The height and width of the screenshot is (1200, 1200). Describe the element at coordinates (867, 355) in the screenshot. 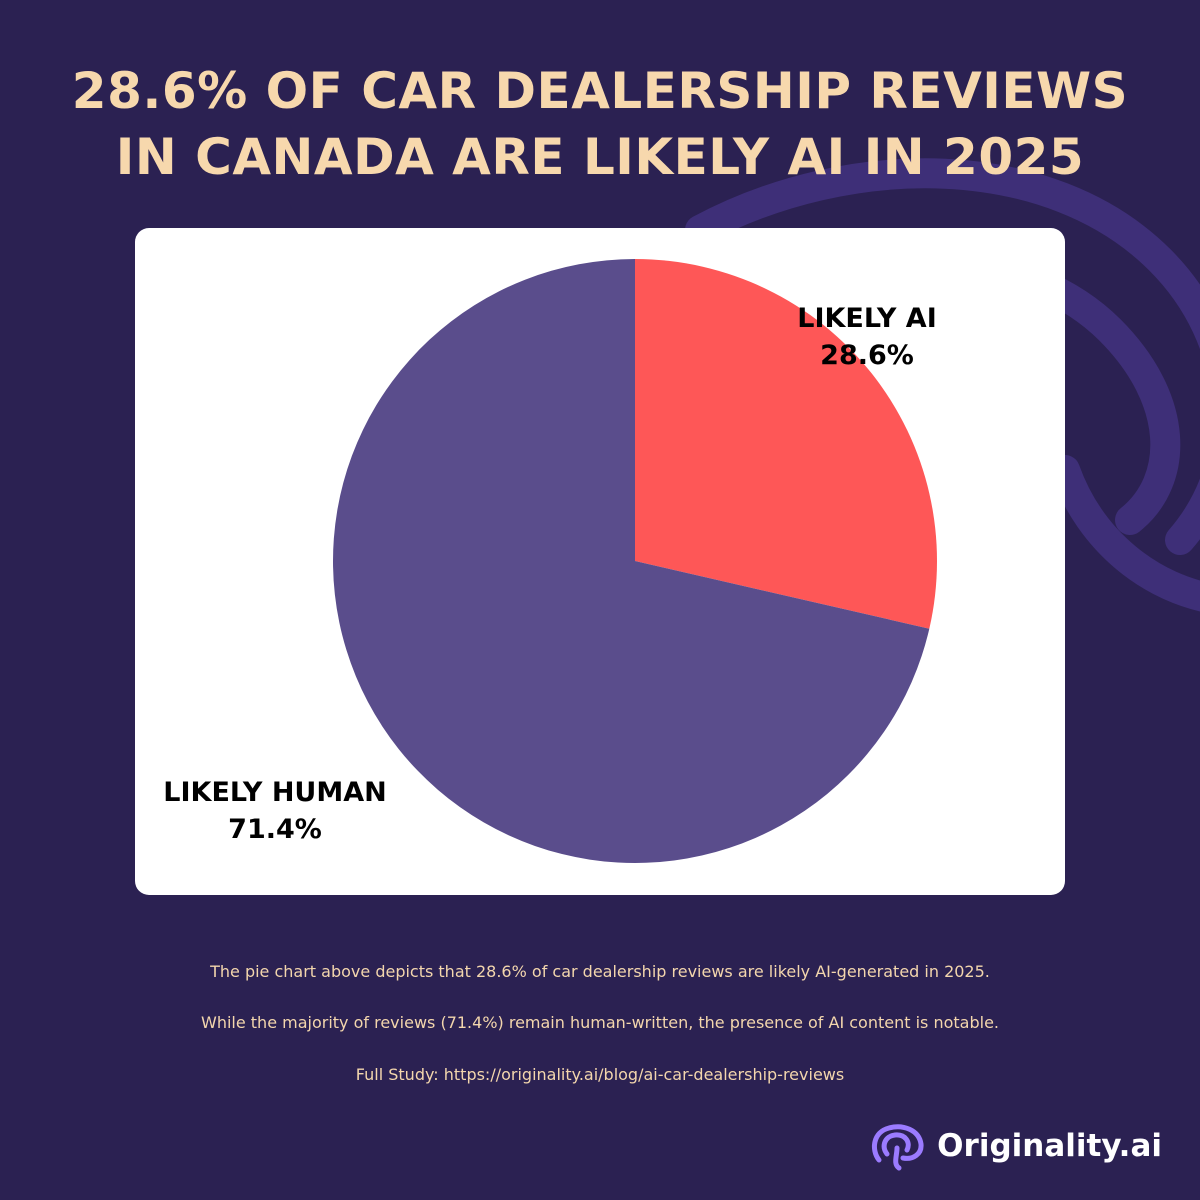

I see `slice-label-ai-value: 28.6%` at that location.